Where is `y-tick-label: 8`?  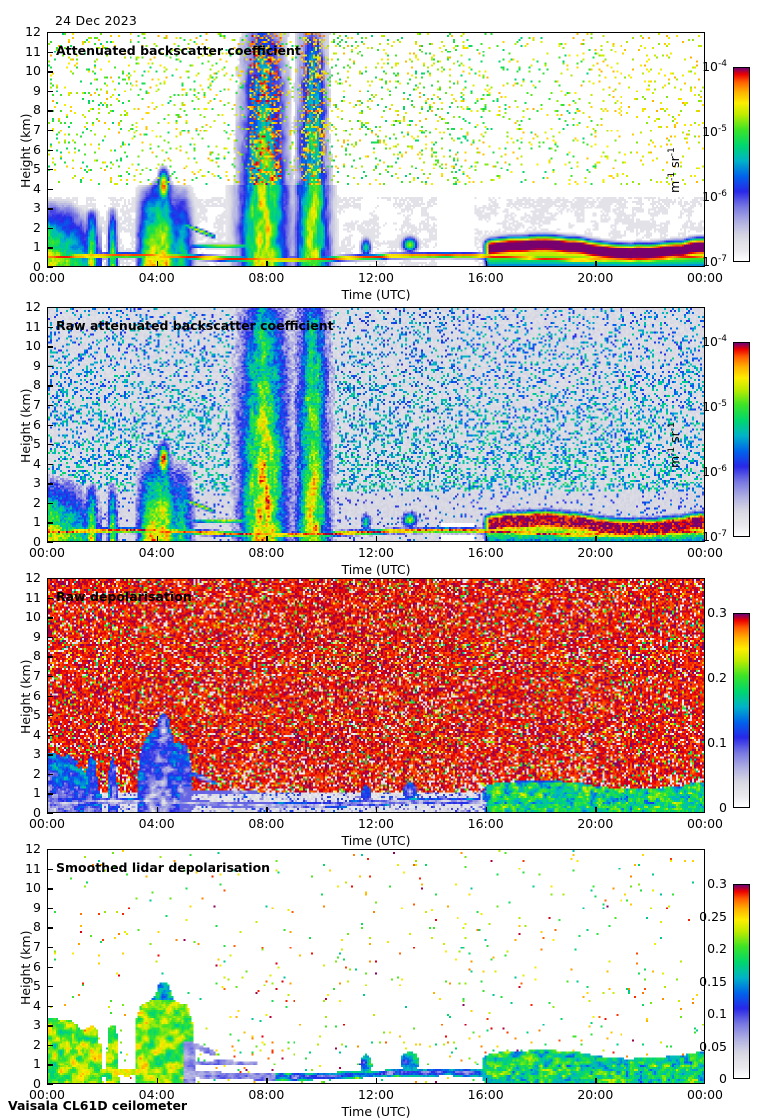 y-tick-label: 8 is located at coordinates (37, 656).